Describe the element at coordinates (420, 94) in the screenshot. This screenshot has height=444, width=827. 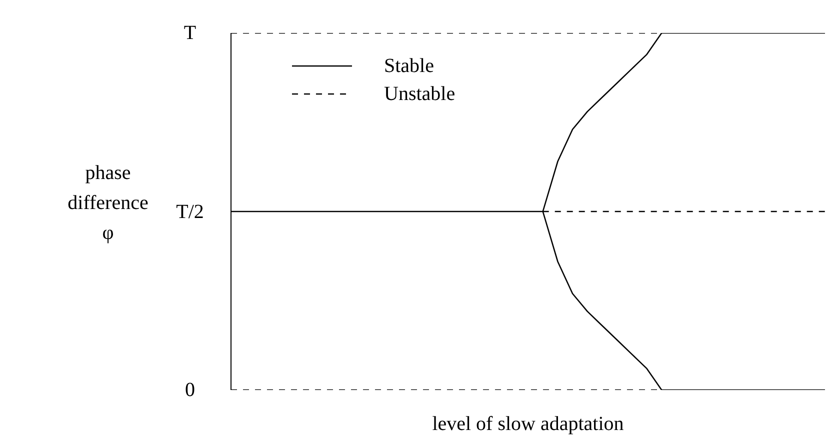
I see `legend-label: Unstable` at that location.